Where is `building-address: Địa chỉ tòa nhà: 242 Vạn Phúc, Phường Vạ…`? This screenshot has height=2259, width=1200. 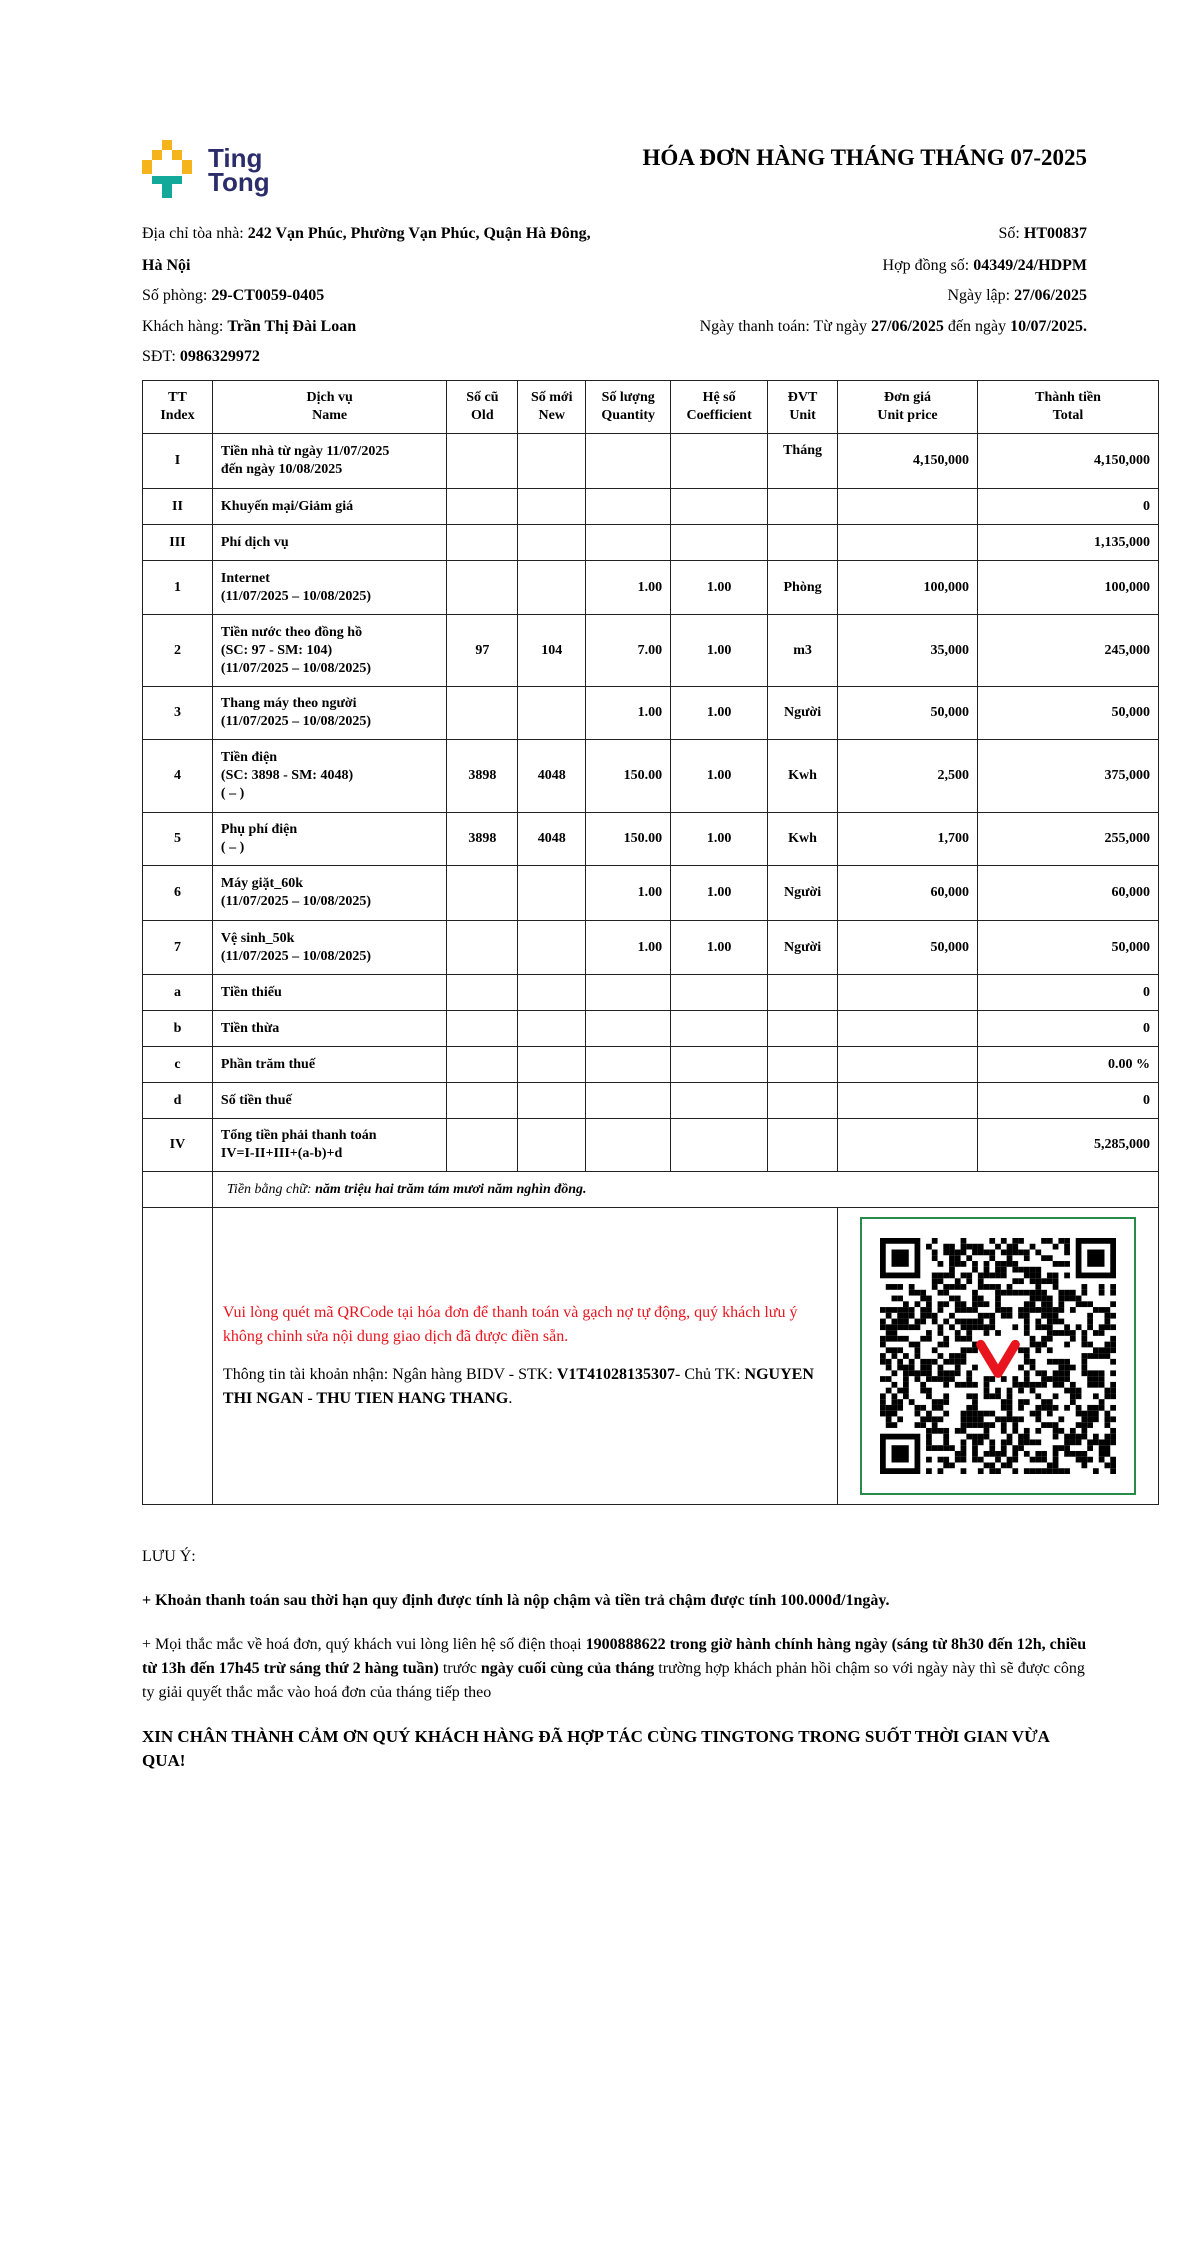 building-address: Địa chỉ tòa nhà: 242 Vạn Phúc, Phường Vạ… is located at coordinates (366, 233).